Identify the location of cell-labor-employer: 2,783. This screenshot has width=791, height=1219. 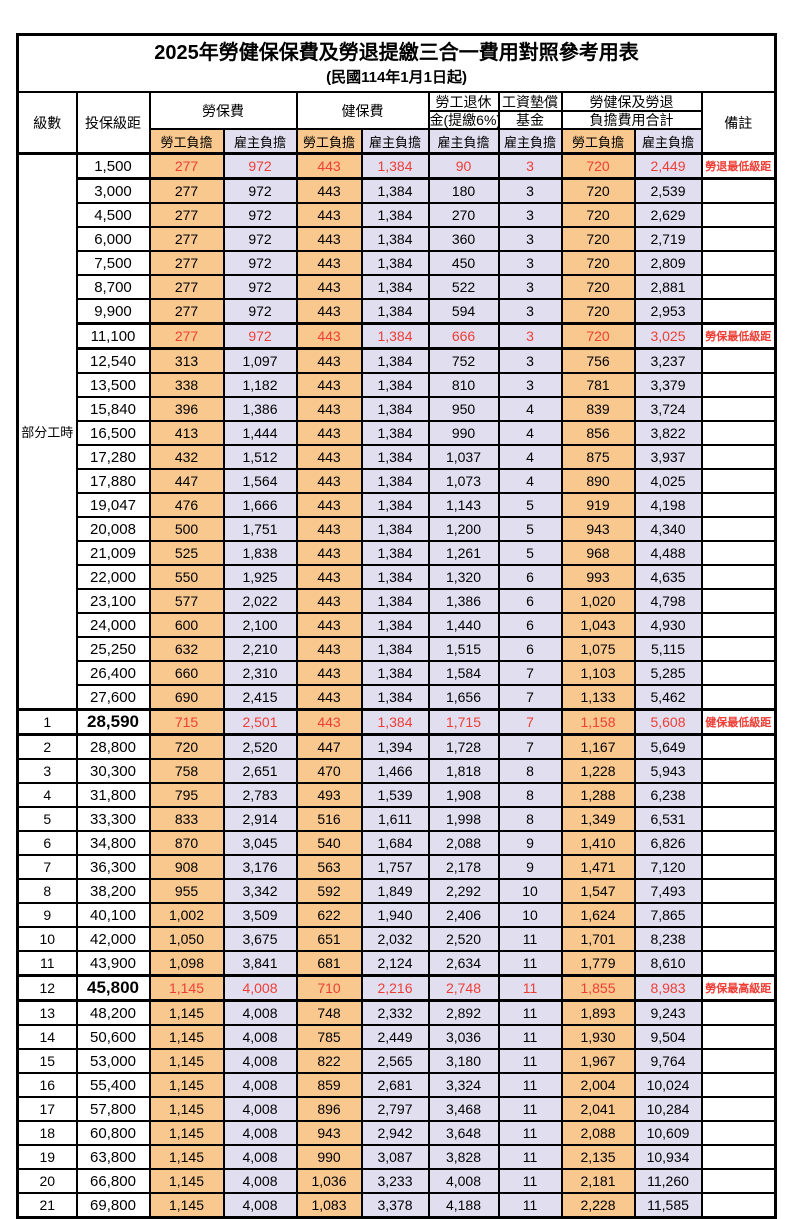
(260, 795).